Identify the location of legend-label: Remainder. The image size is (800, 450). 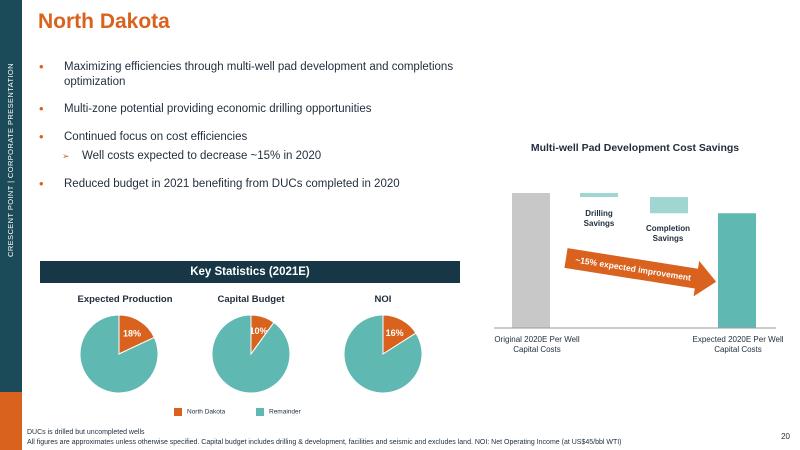
(285, 412).